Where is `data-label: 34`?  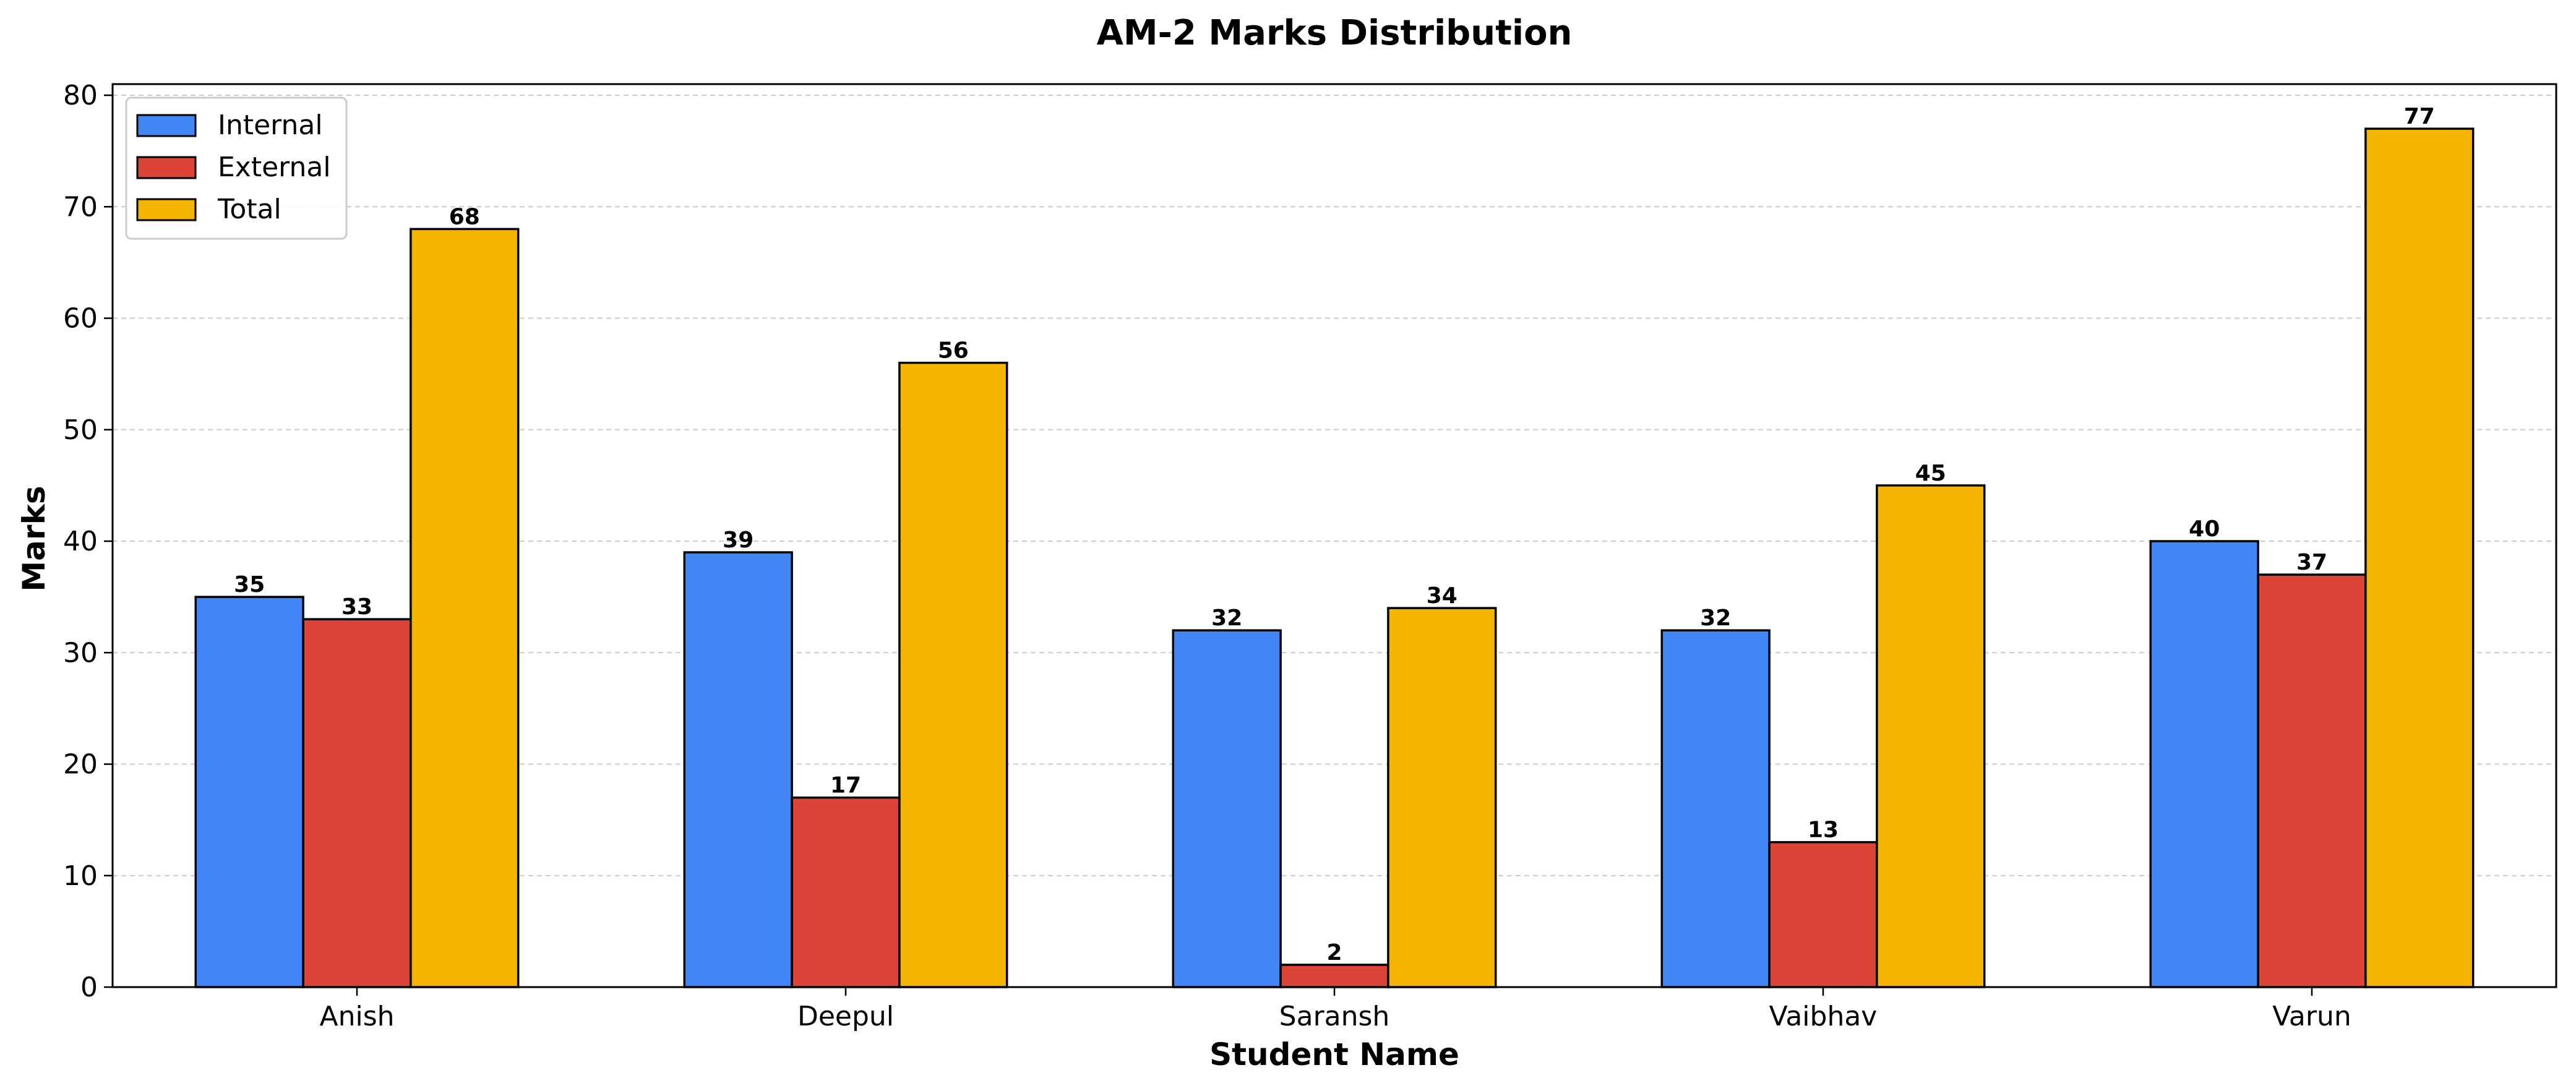
data-label: 34 is located at coordinates (1442, 596).